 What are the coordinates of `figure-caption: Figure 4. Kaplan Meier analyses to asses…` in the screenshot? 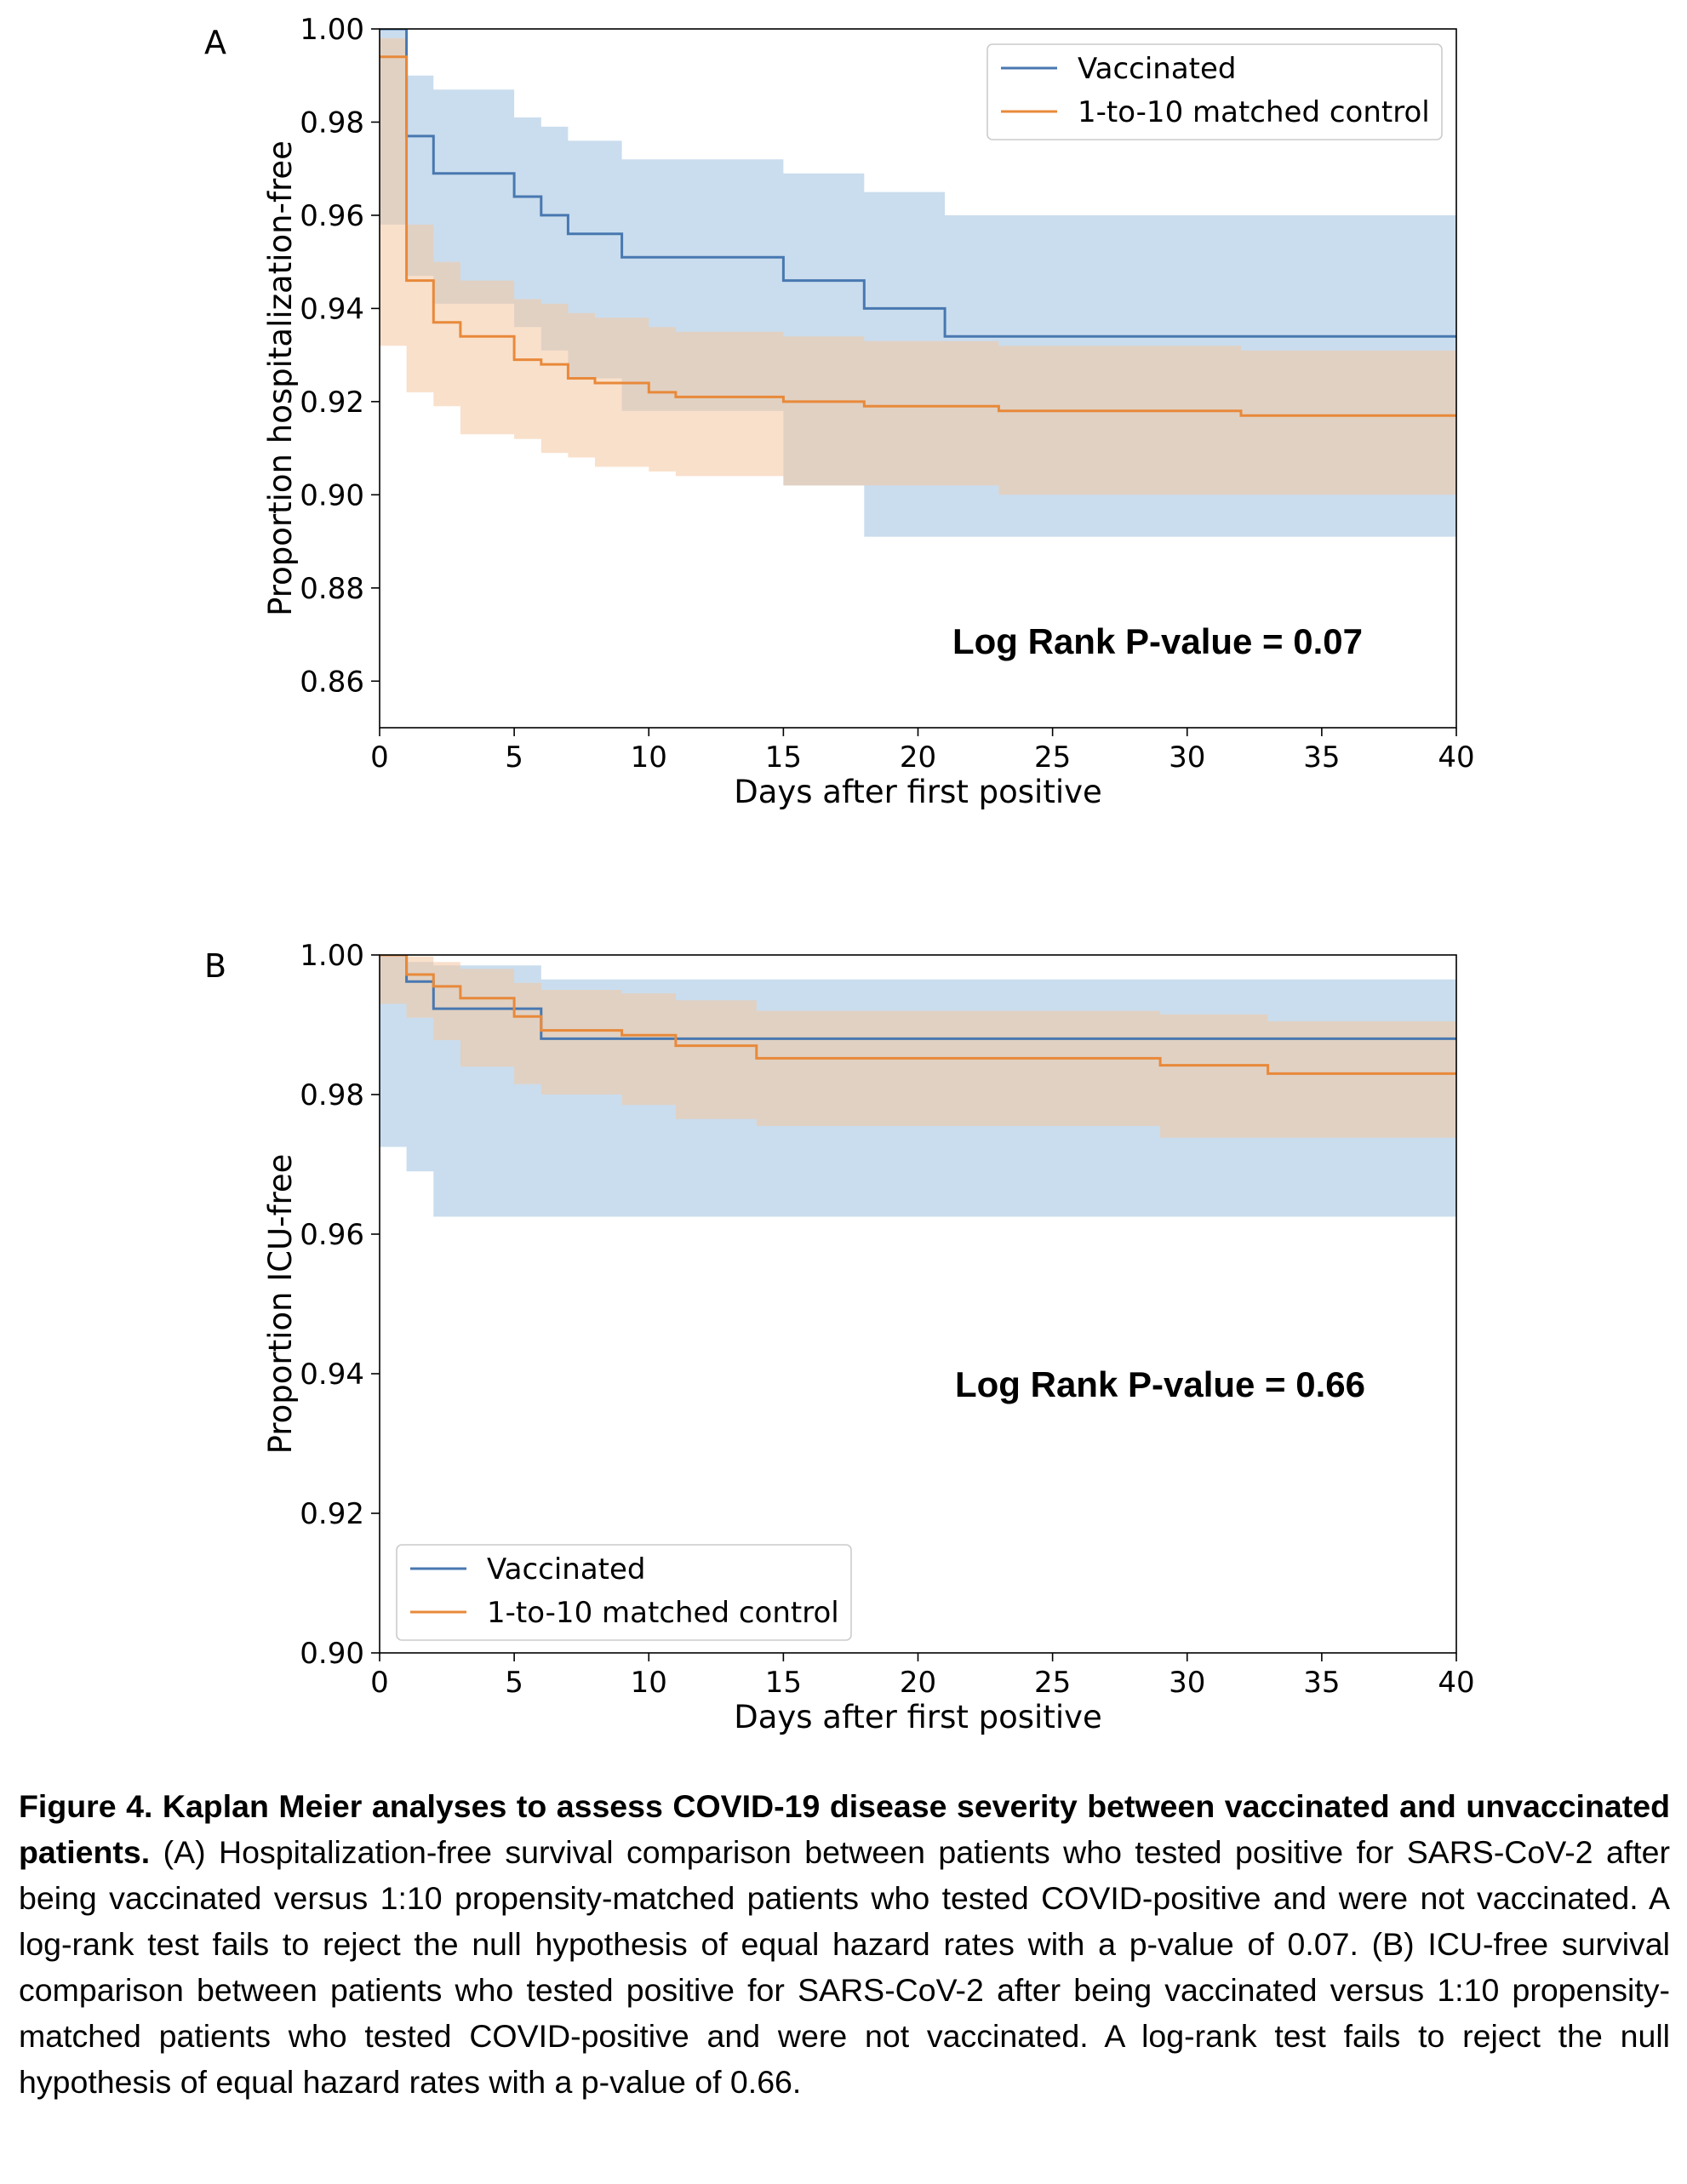 It's located at (845, 1944).